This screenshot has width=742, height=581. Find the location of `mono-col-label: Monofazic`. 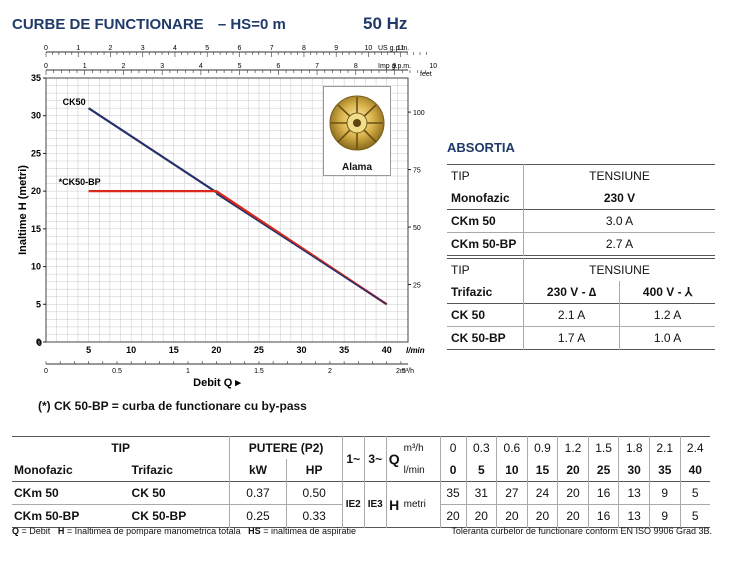

mono-col-label: Monofazic is located at coordinates (480, 198).